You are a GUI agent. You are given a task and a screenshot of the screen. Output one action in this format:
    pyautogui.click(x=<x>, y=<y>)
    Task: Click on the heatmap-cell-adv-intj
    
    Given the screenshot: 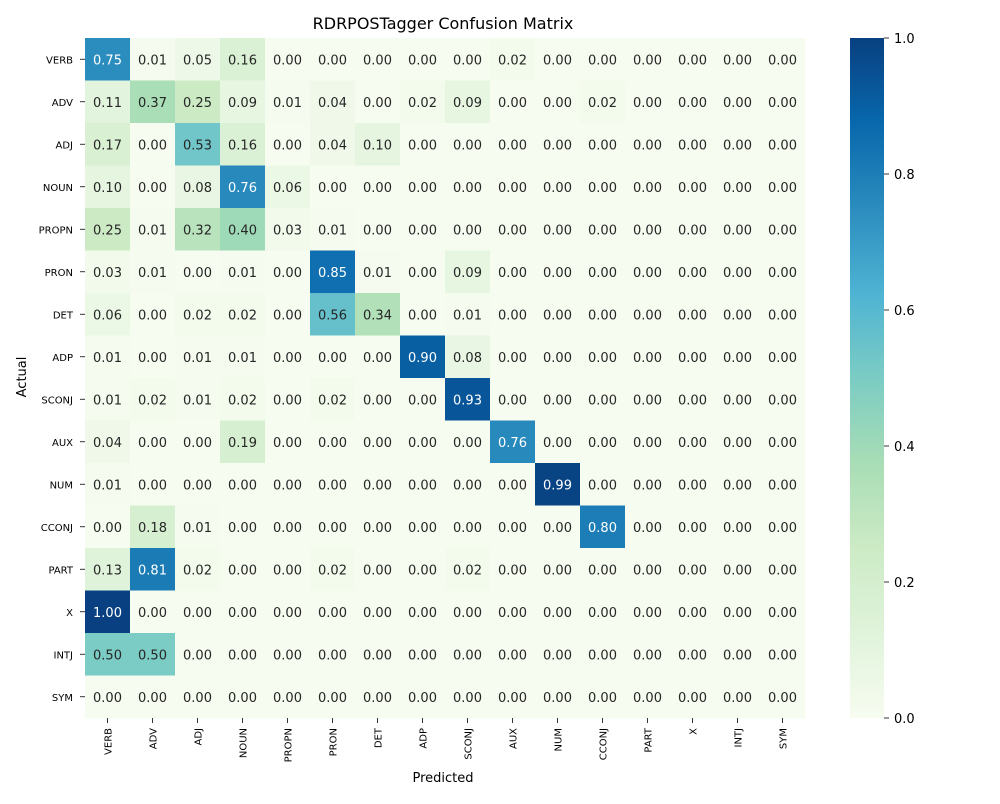 What is the action you would take?
    pyautogui.click(x=738, y=102)
    